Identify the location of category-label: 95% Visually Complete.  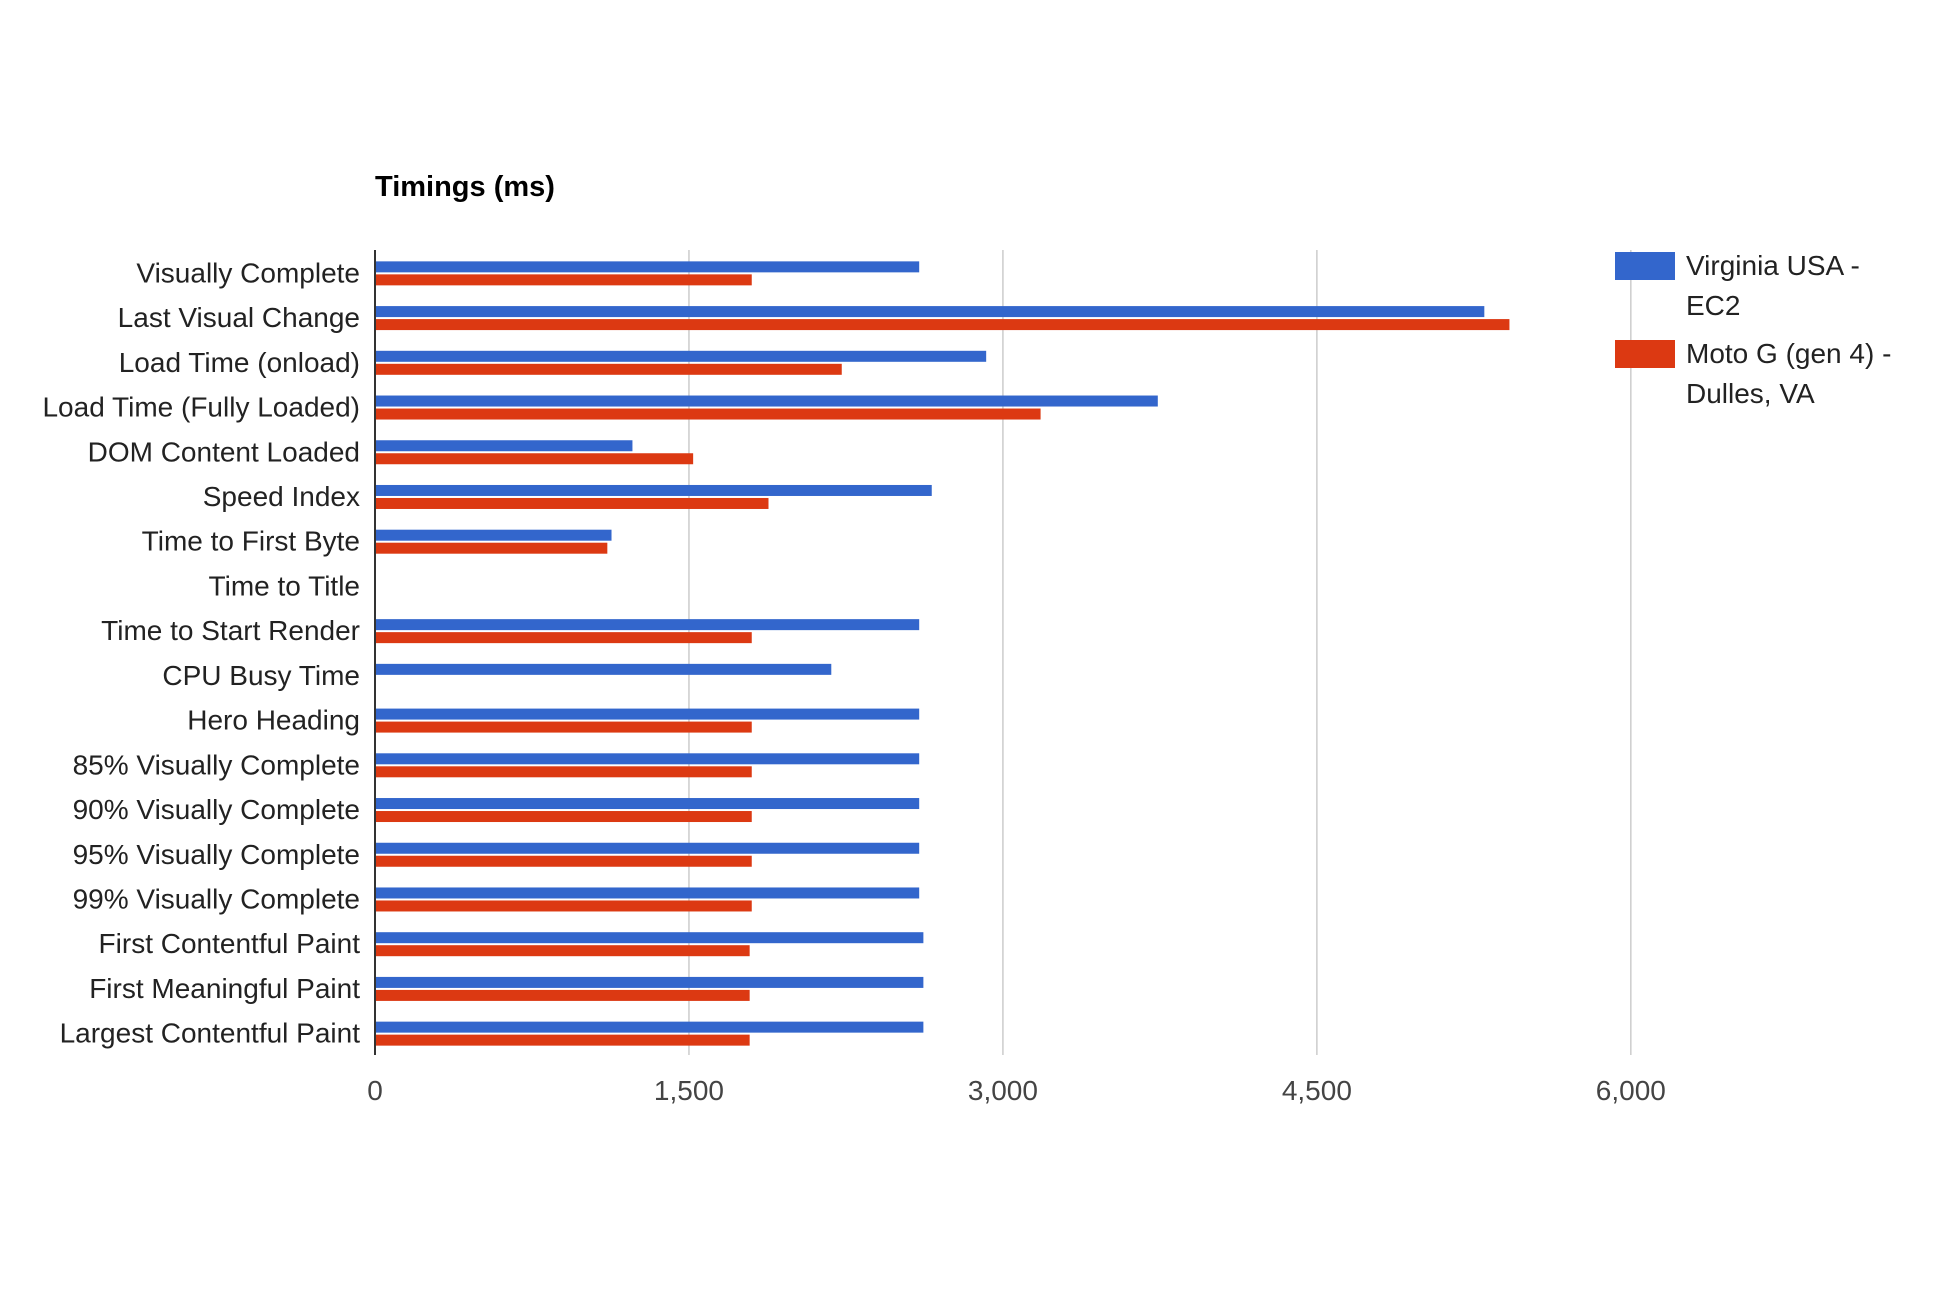
(216, 854).